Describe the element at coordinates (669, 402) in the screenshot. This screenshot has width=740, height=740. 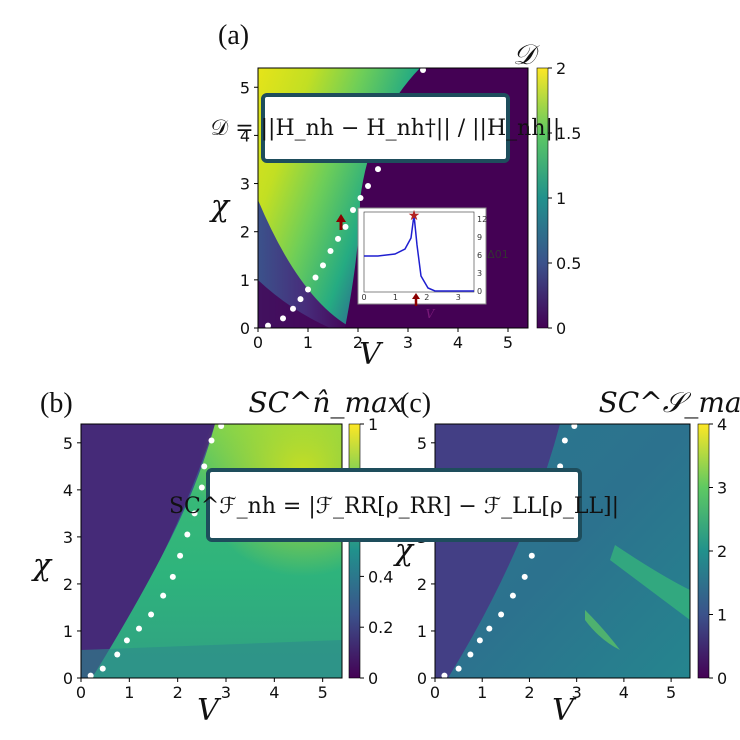
I see `panel-c-colorbar-title: SC^𝒮_max` at that location.